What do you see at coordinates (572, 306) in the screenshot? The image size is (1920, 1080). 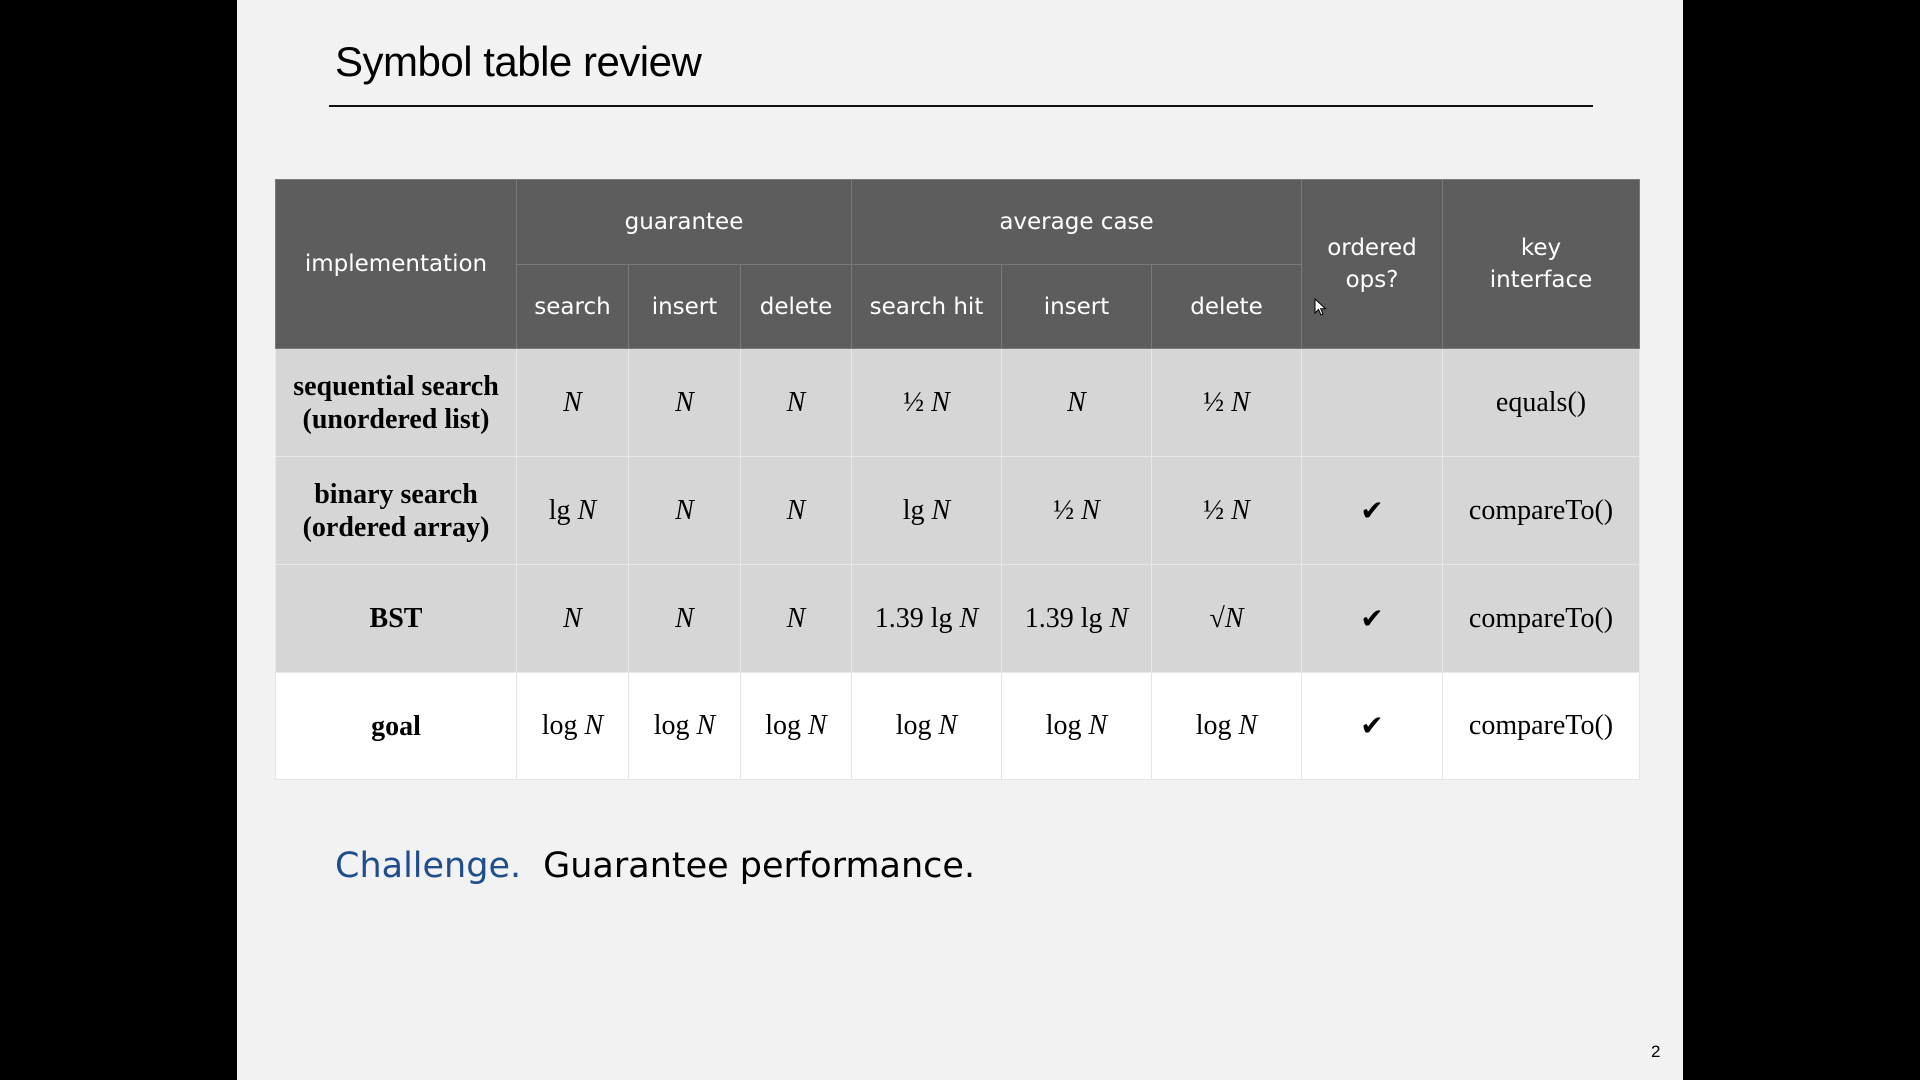 I see `subheader-guarantee-search: search` at bounding box center [572, 306].